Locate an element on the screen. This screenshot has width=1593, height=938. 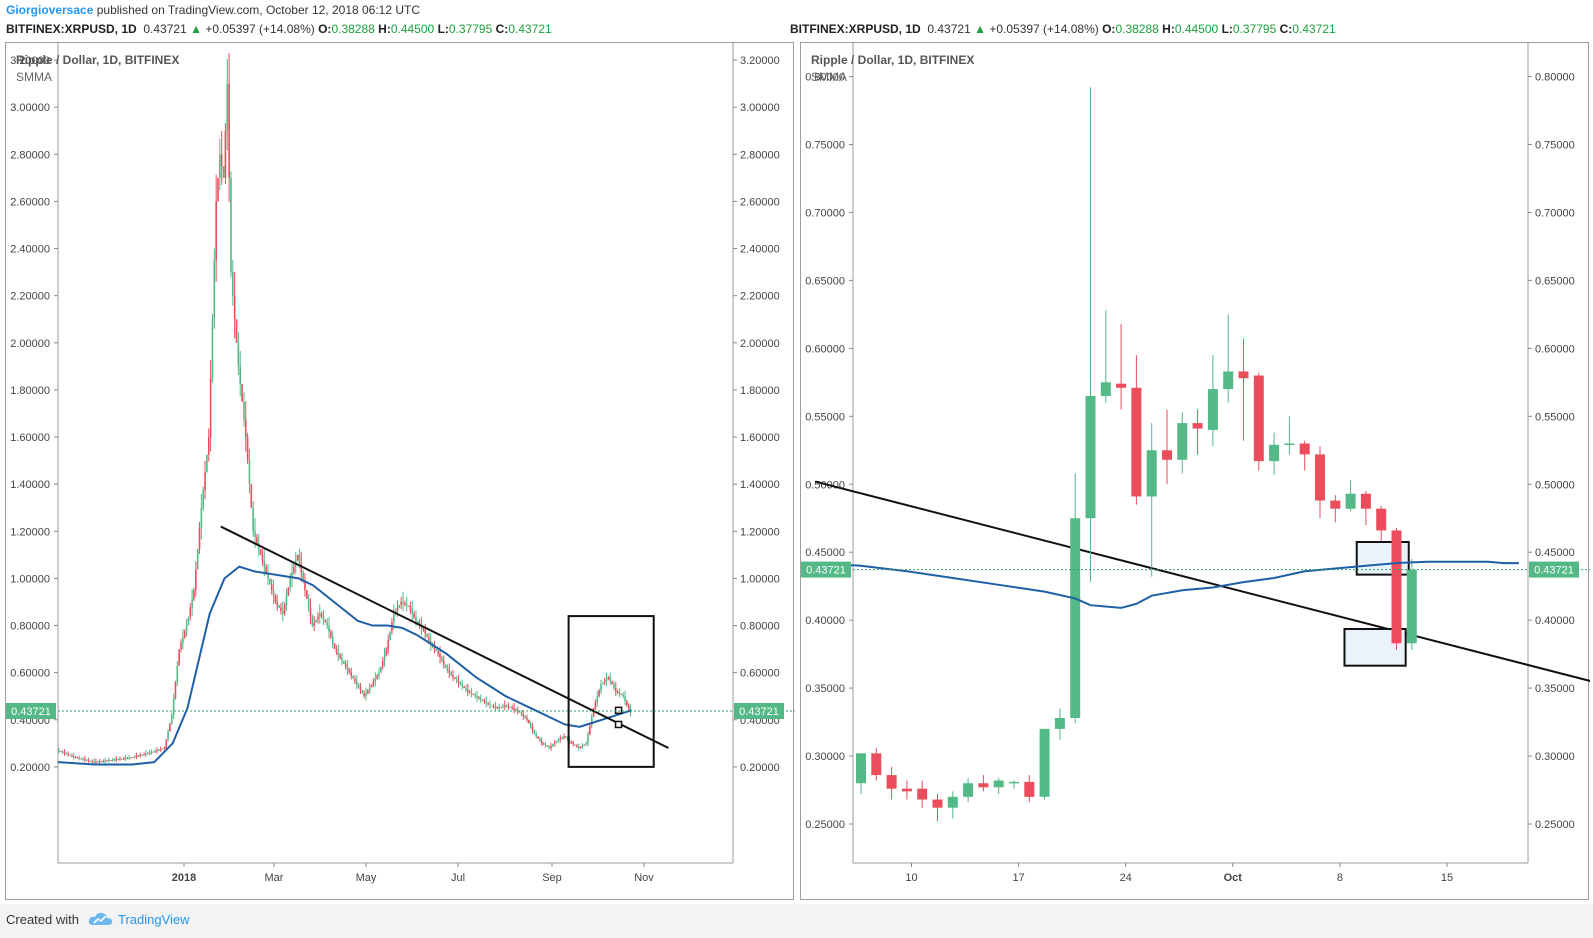
tradingview-cloud-icon is located at coordinates (101, 919).